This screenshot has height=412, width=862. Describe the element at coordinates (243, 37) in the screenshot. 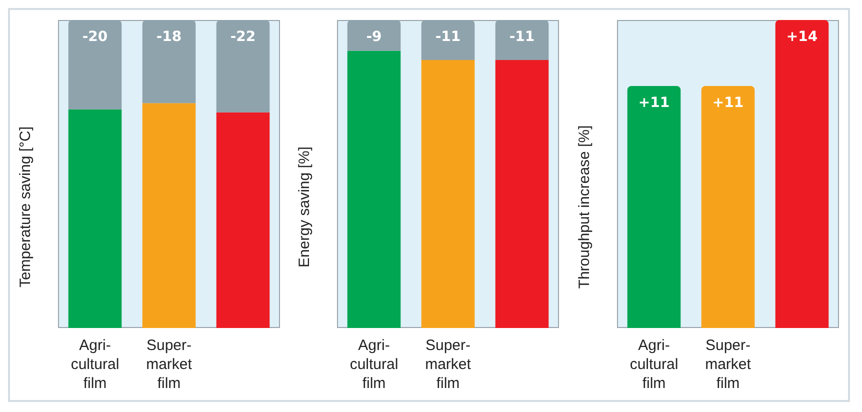

I see `annotation: -22` at that location.